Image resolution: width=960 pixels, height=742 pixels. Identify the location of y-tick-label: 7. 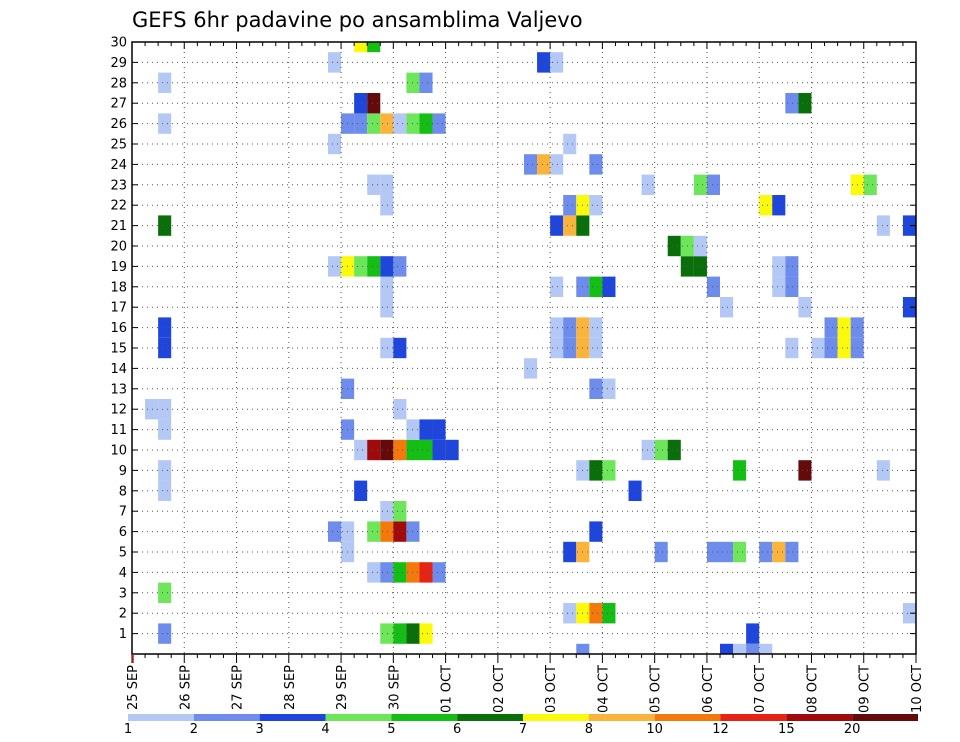
(123, 512).